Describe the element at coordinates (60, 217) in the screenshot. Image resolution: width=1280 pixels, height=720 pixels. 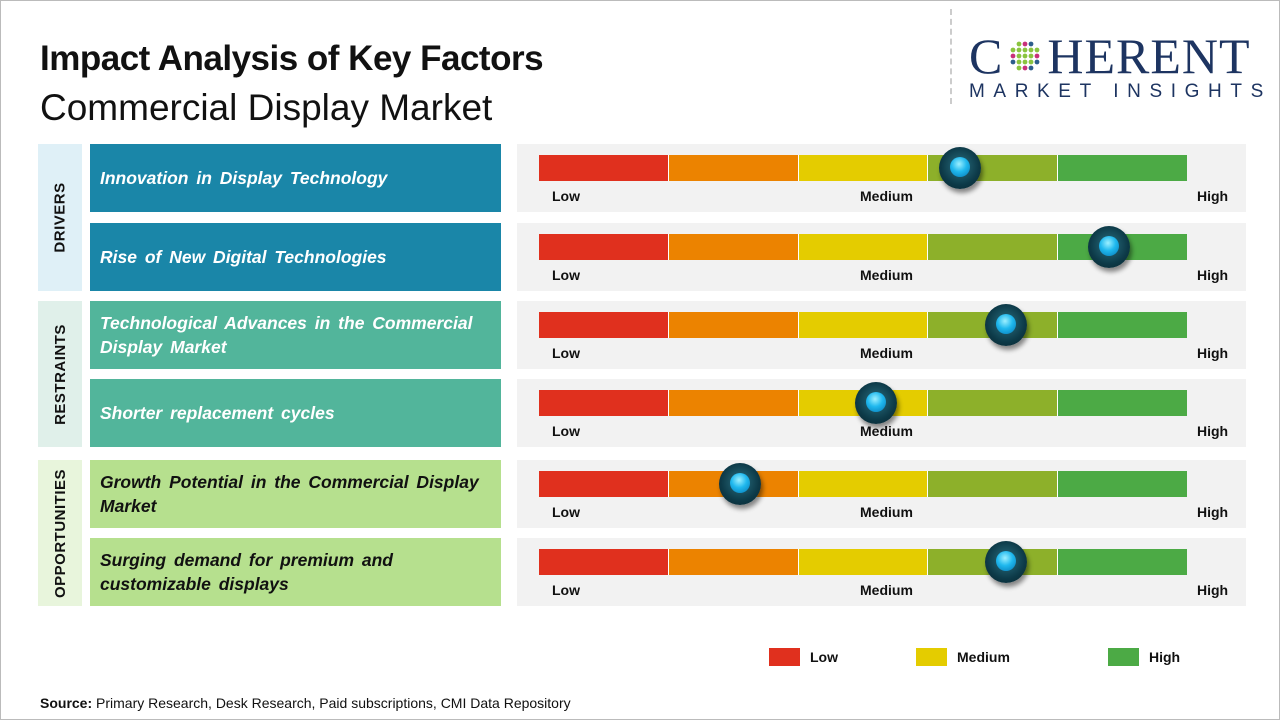
I see `category-label: DRIVERS` at that location.